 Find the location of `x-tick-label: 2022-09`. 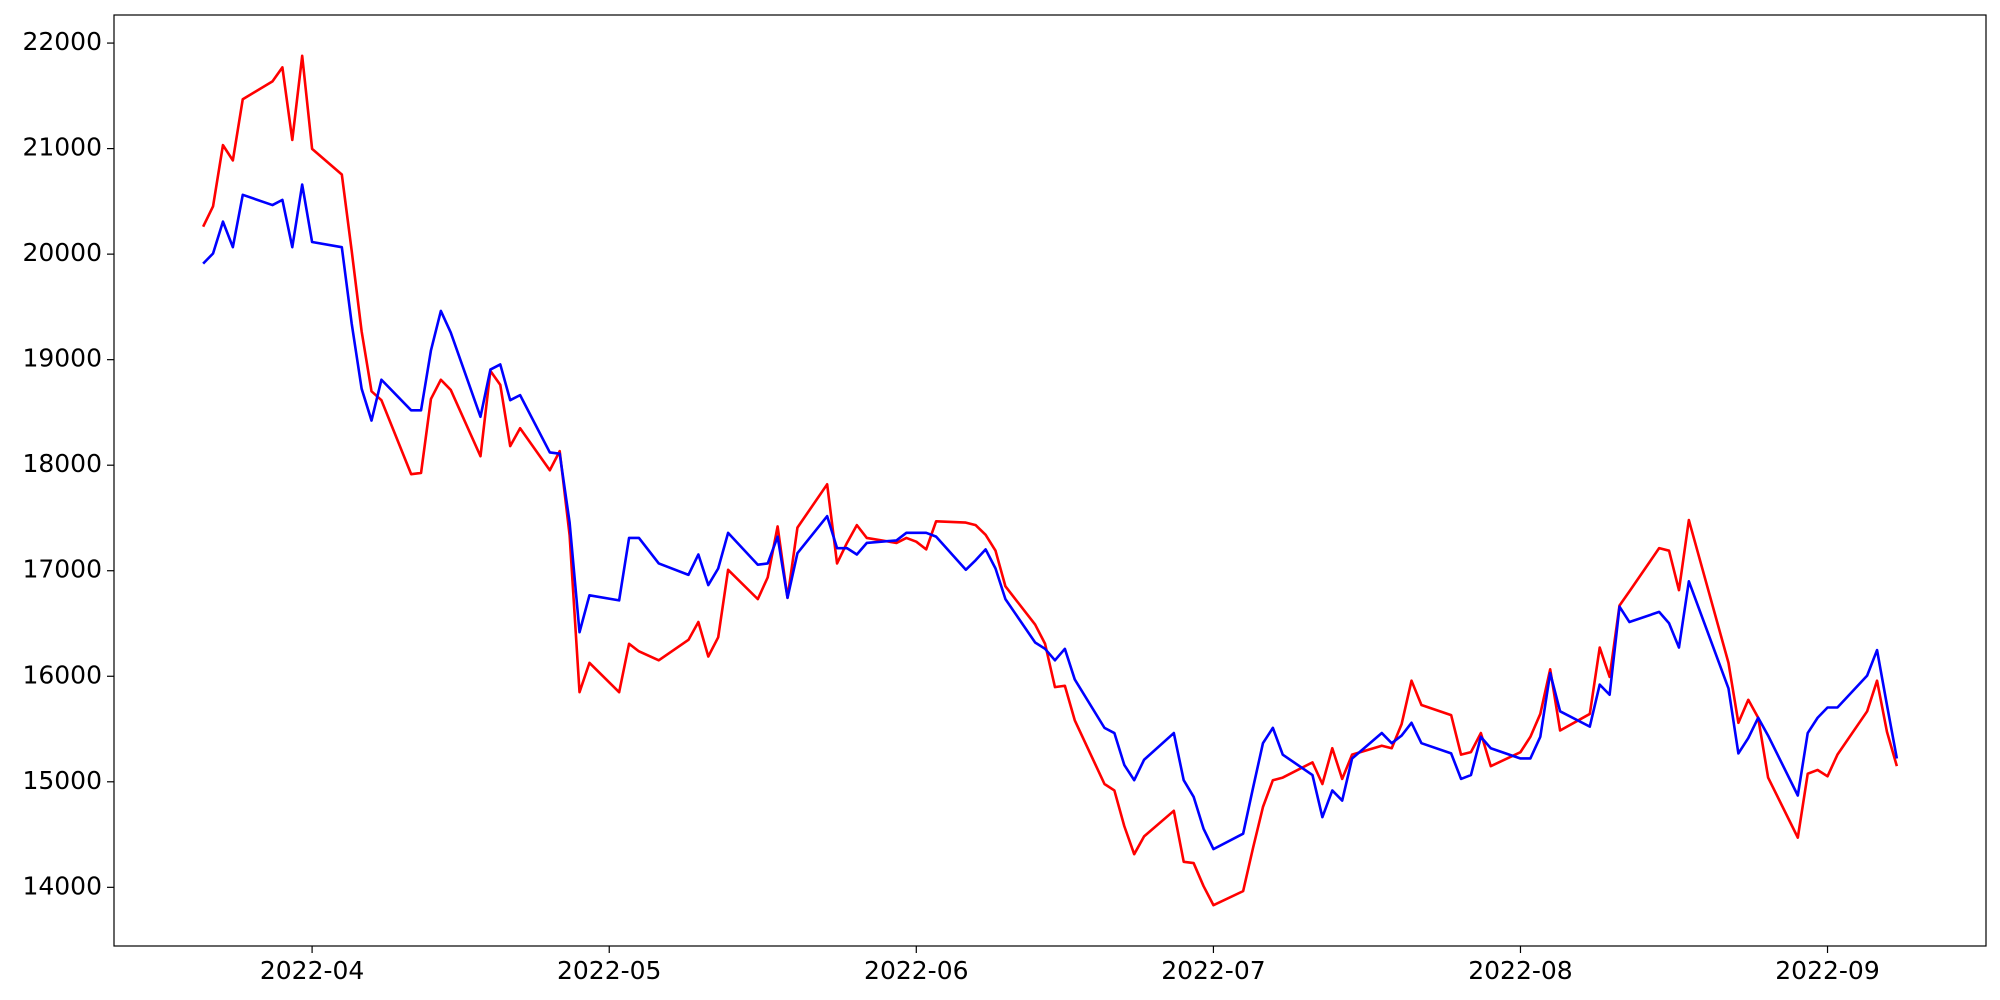

x-tick-label: 2022-09 is located at coordinates (1827, 970).